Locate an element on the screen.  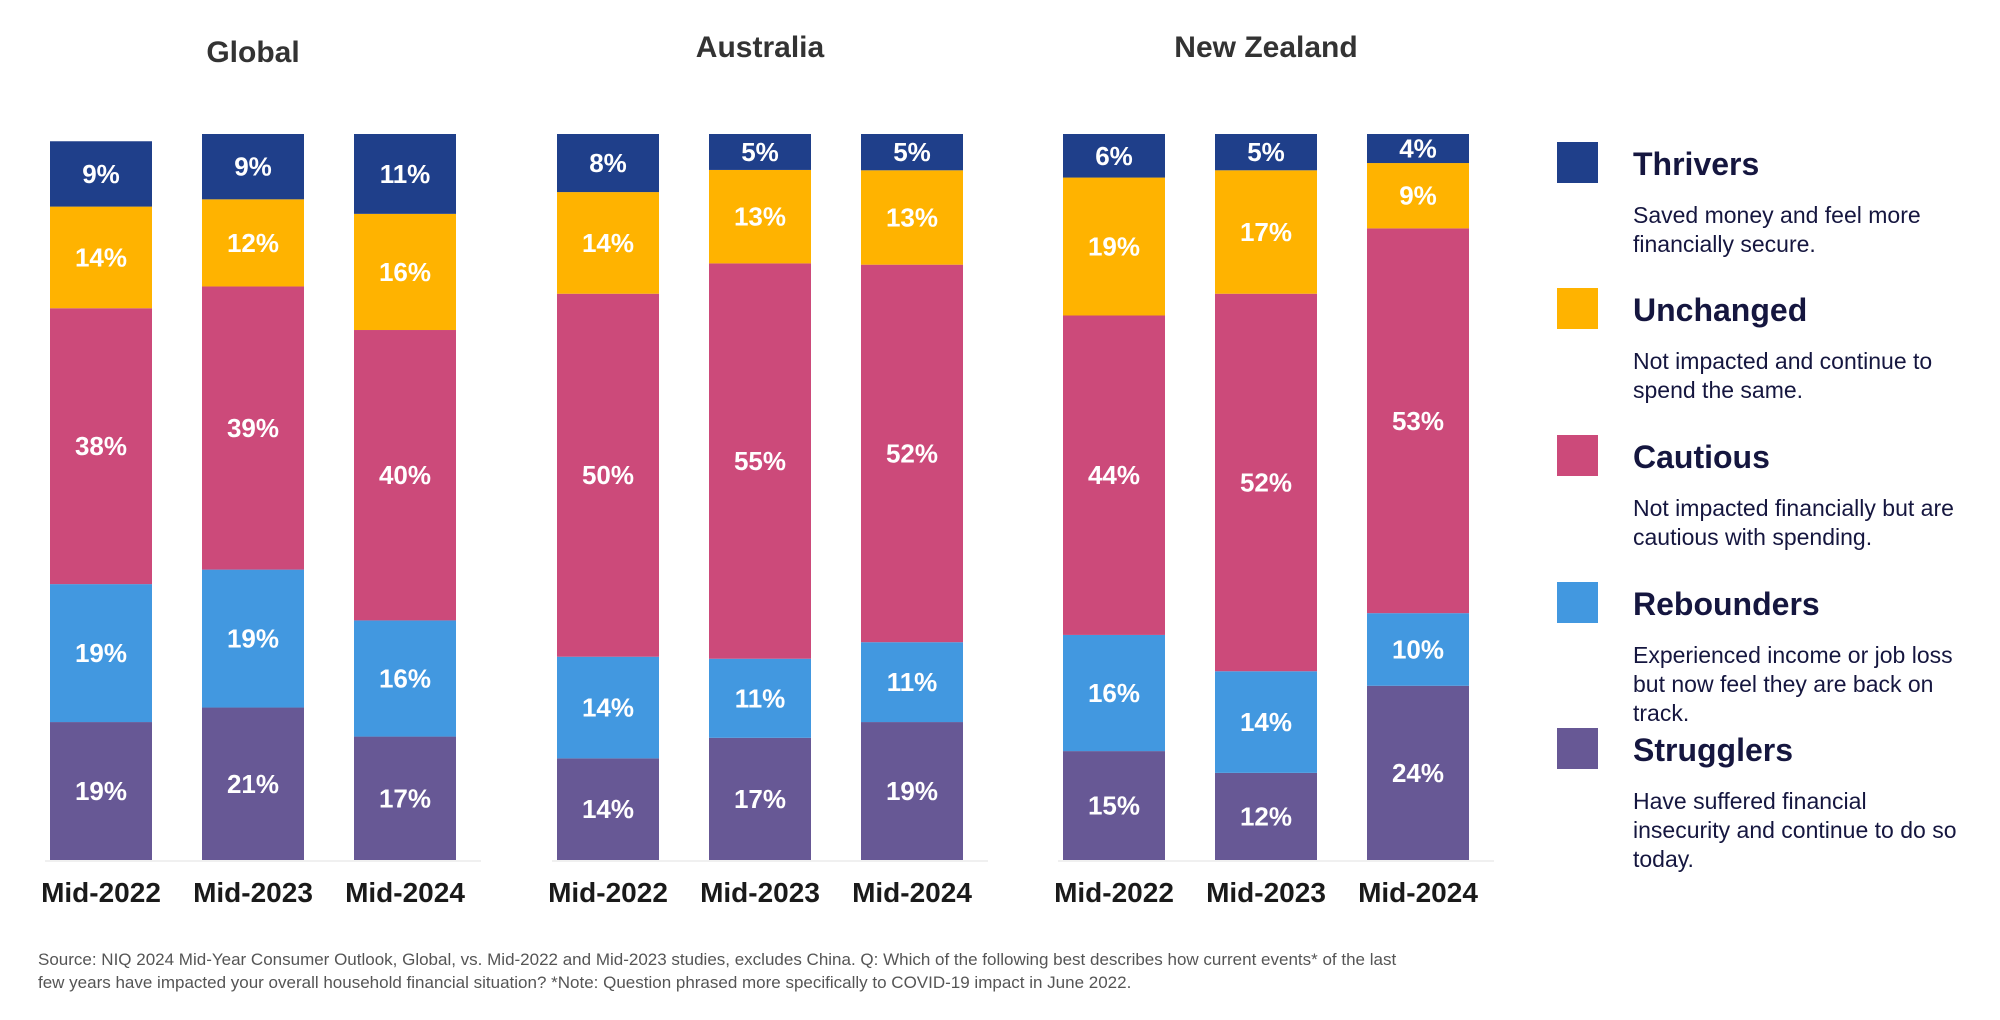
data-label-strugglers: 21% is located at coordinates (253, 784).